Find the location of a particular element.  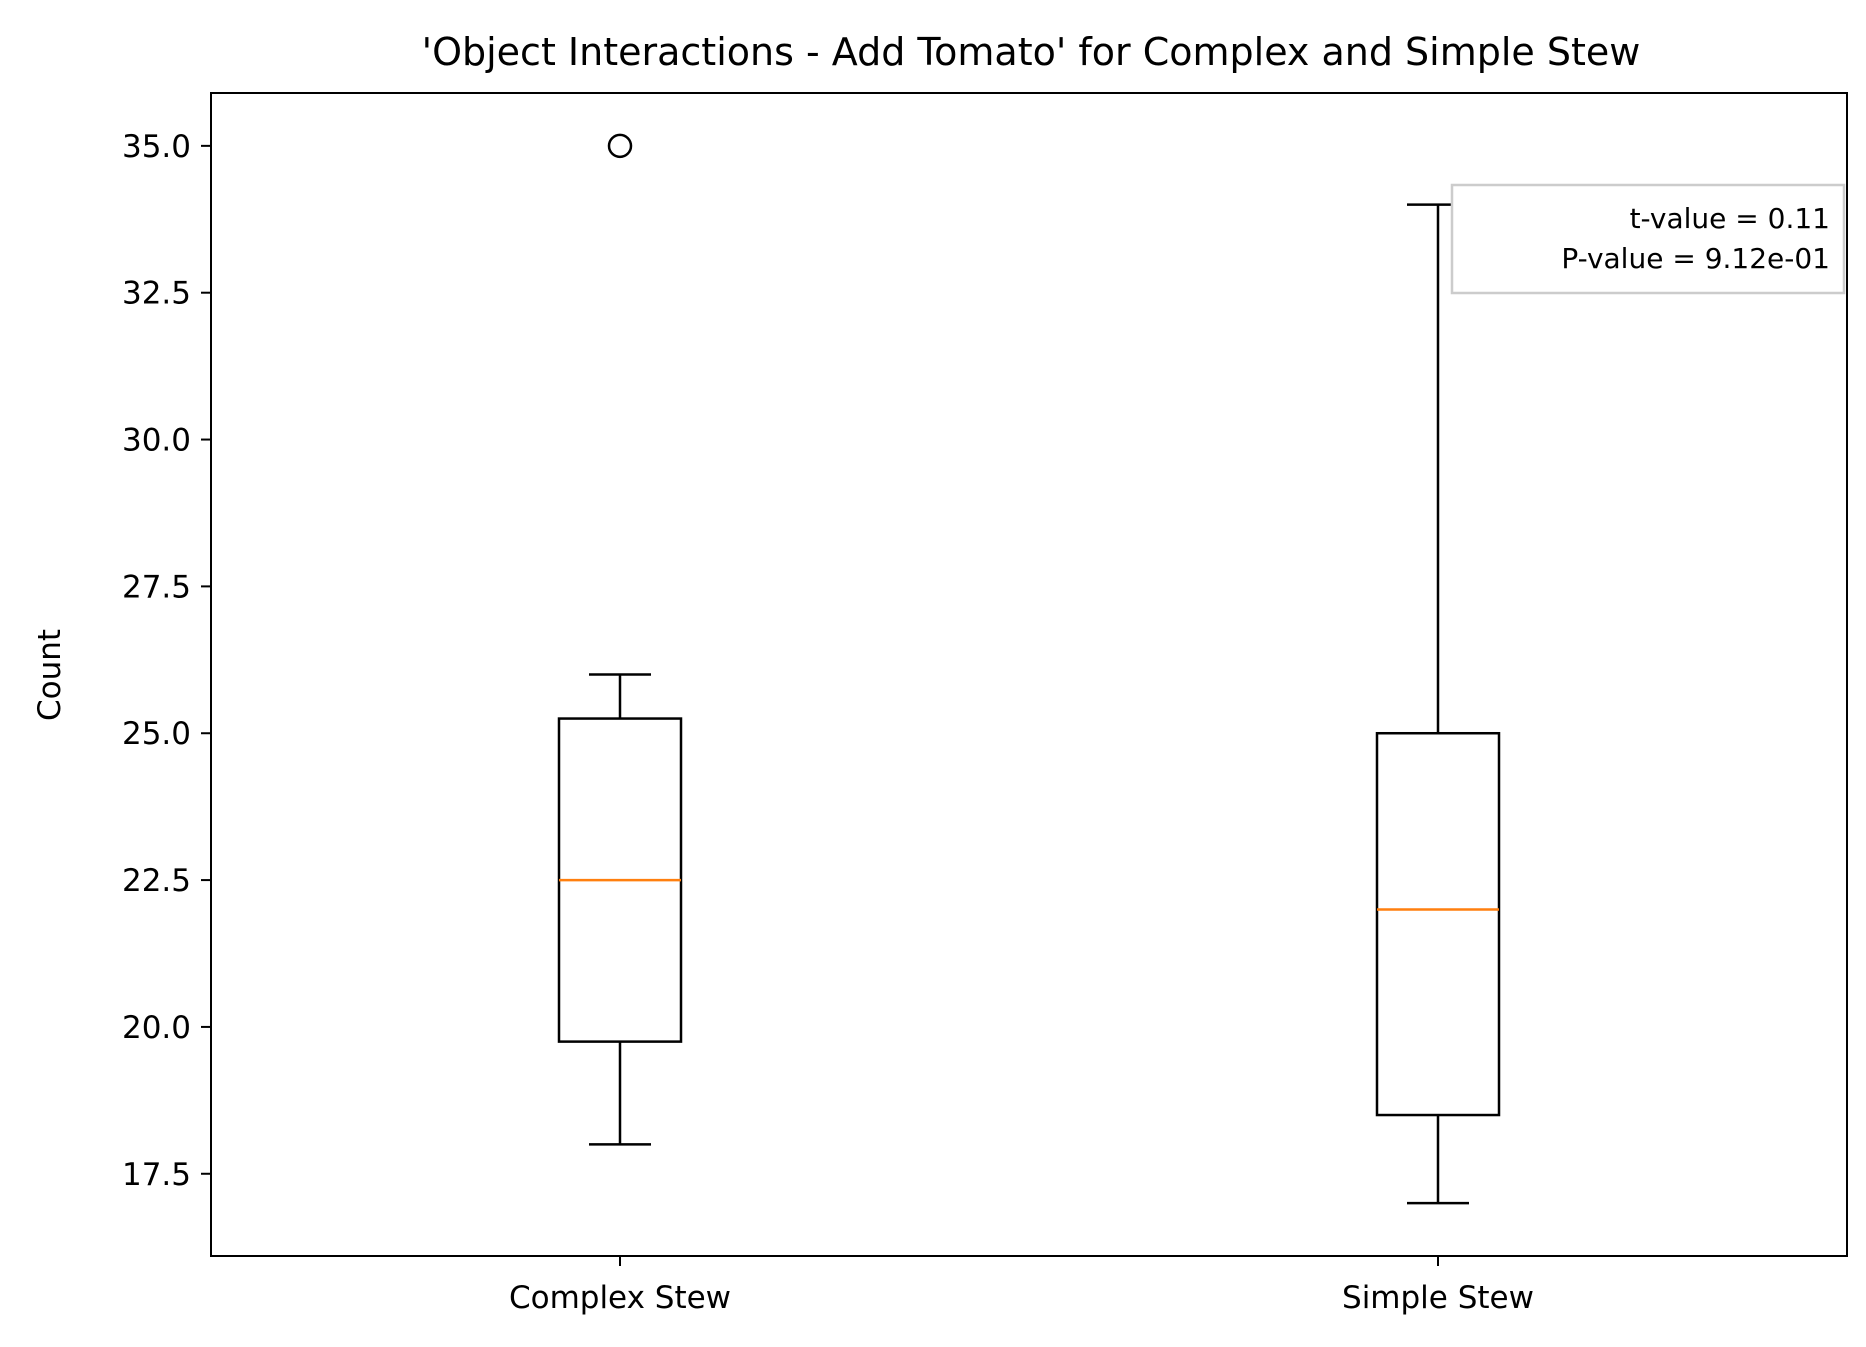

p-value-label: P-value = 9.12e-01 is located at coordinates (1695, 258).